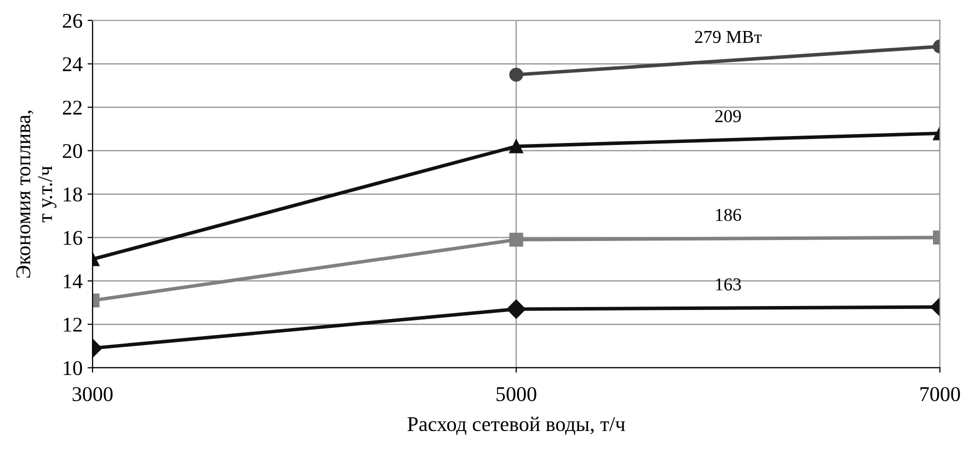  Describe the element at coordinates (73, 368) in the screenshot. I see `y-tick-label: 10` at that location.